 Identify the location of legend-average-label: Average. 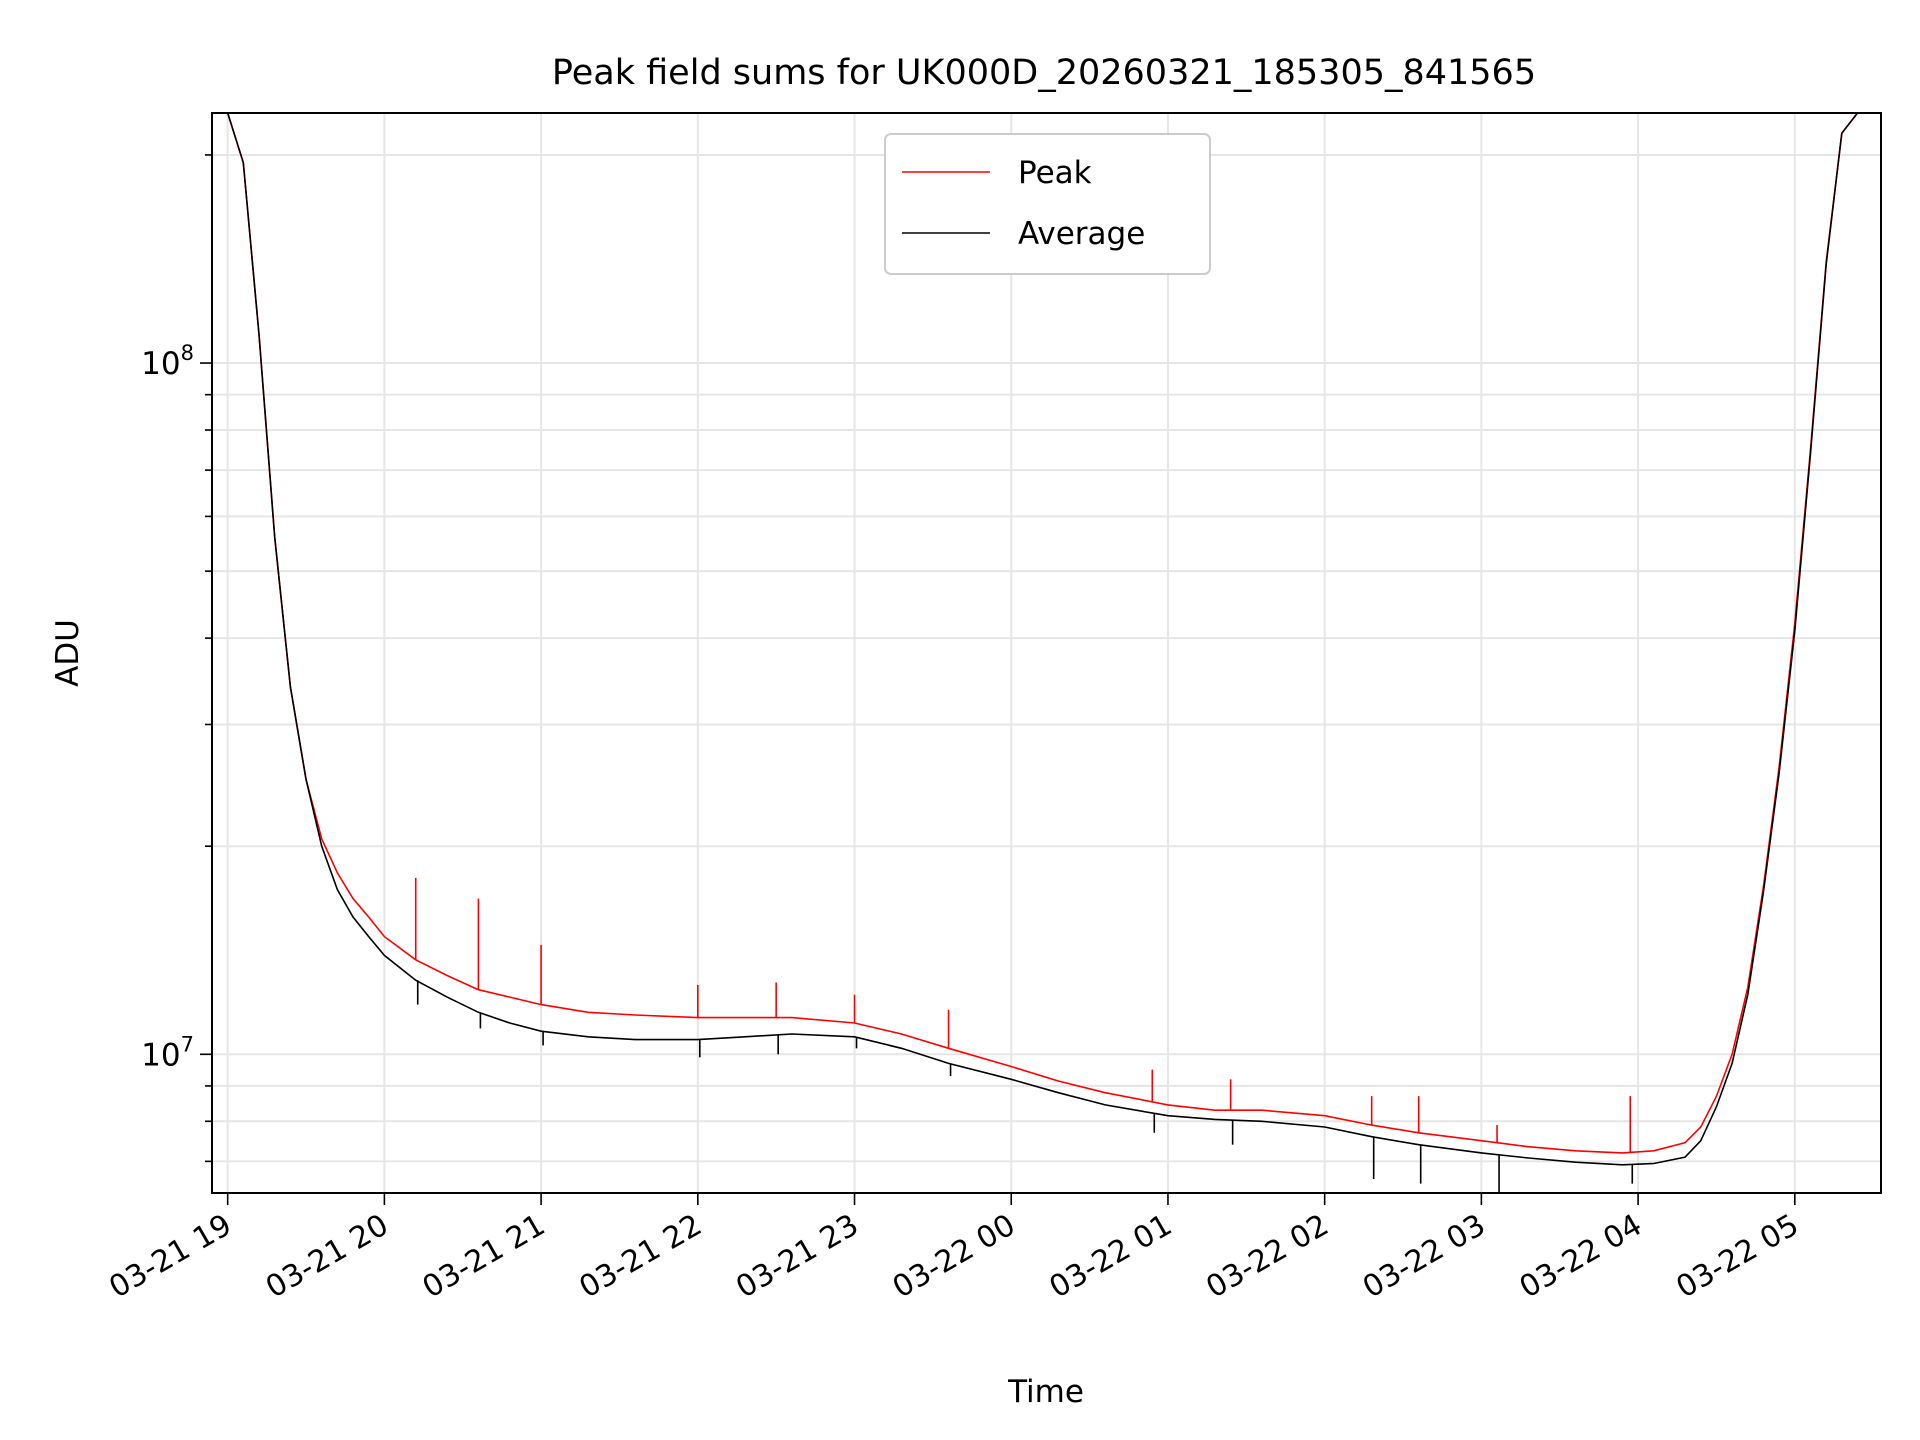
(1081, 234).